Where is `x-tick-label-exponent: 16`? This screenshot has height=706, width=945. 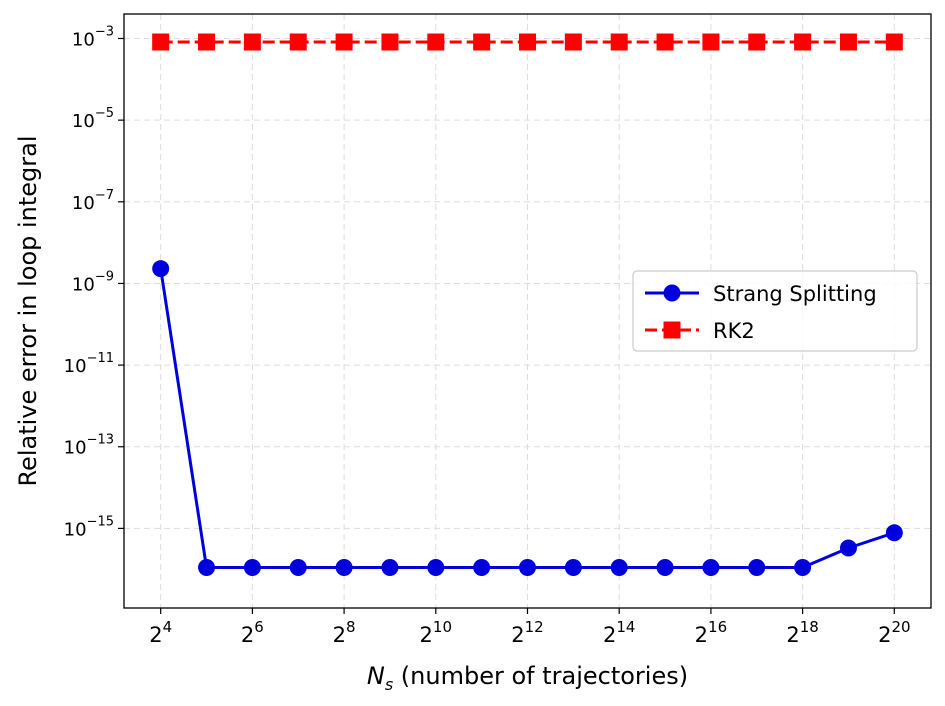
x-tick-label-exponent: 16 is located at coordinates (717, 627).